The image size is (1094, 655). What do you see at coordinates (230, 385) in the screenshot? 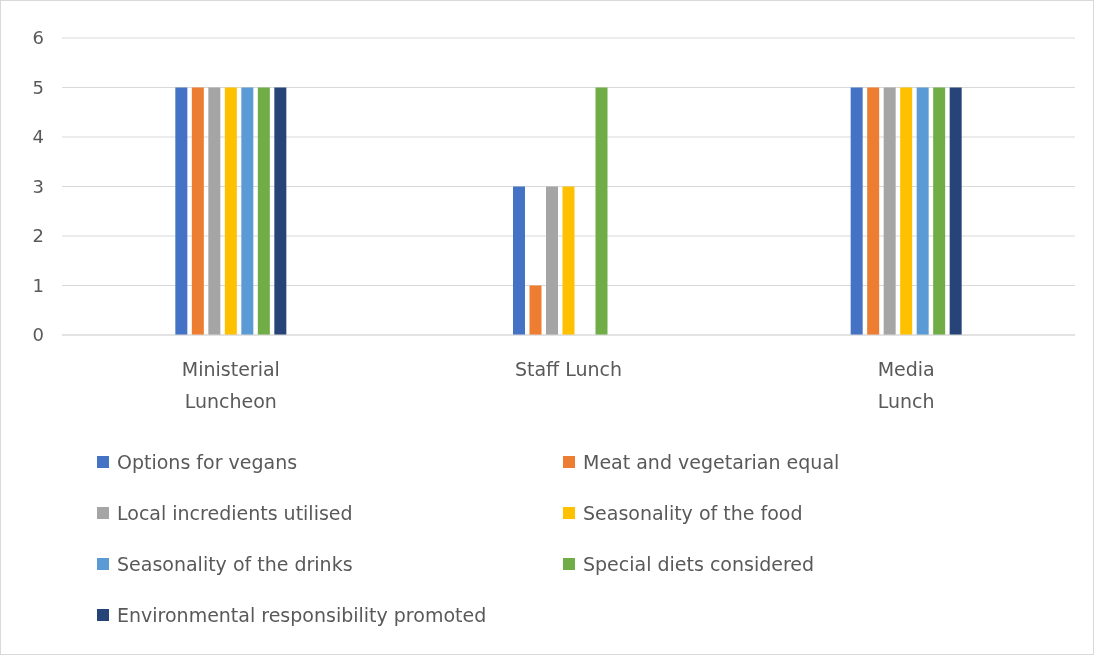
I see `x-tick-label: Ministerial Luncheon` at bounding box center [230, 385].